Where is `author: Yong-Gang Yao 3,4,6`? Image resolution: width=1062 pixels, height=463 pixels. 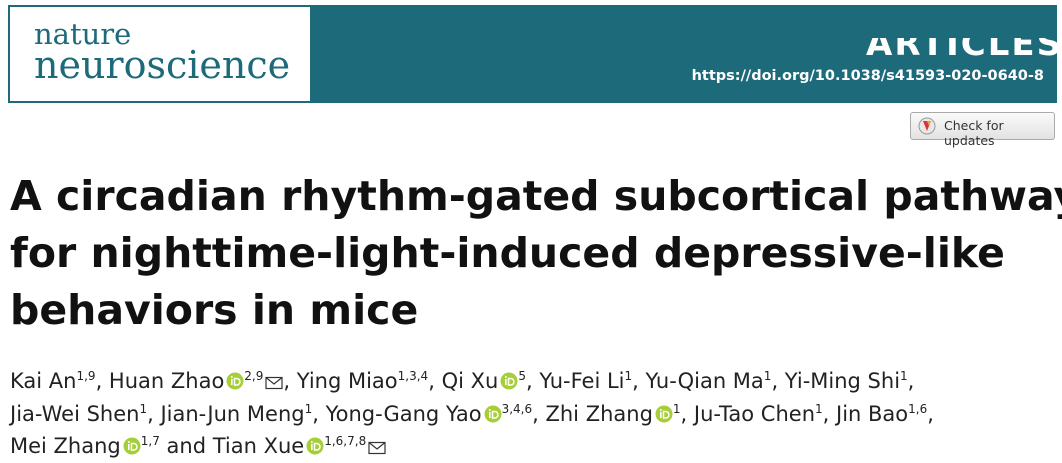 author: Yong-Gang Yao 3,4,6 is located at coordinates (429, 414).